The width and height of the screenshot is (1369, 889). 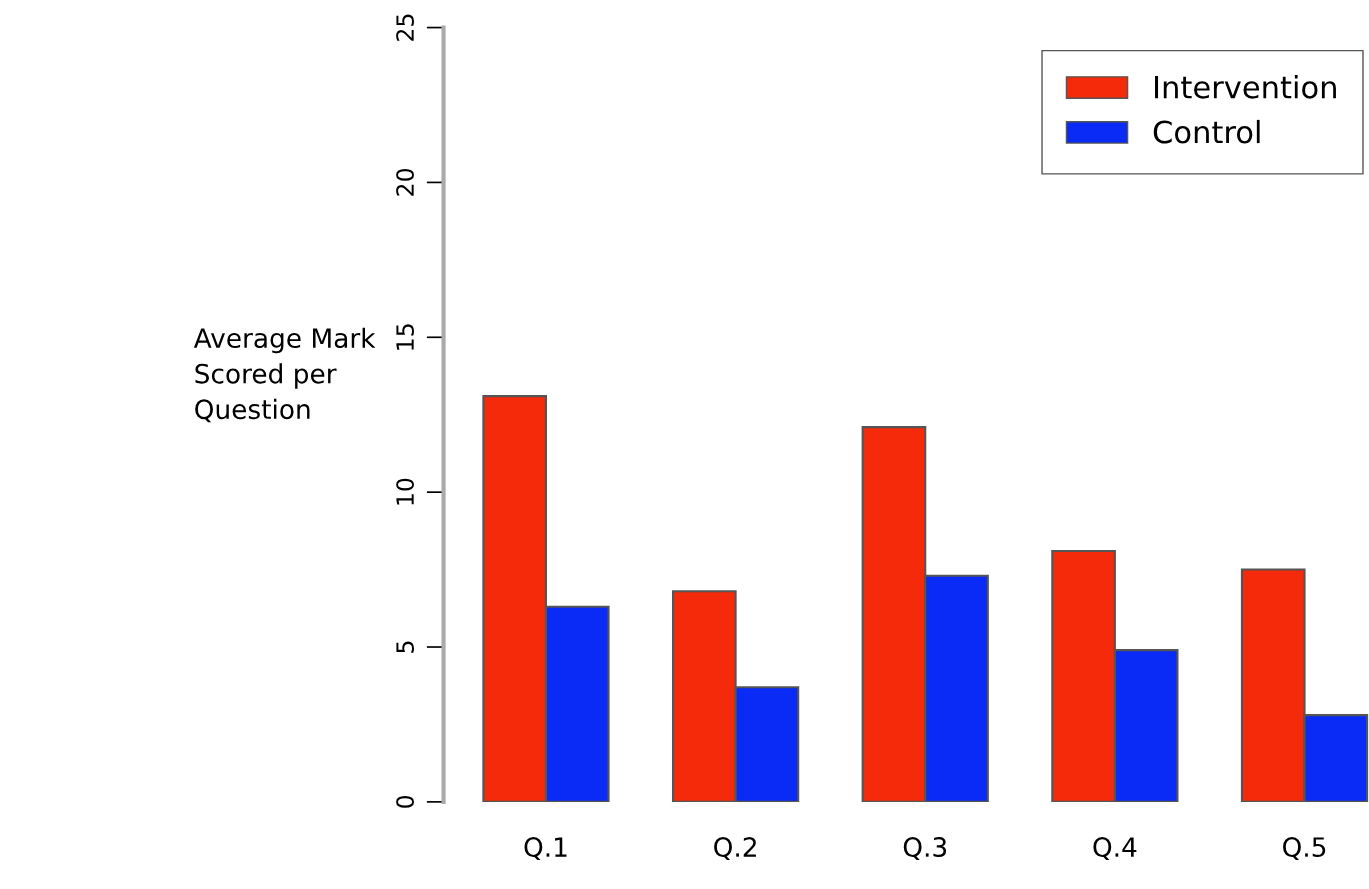 What do you see at coordinates (405, 182) in the screenshot?
I see `y-tick-label: 20` at bounding box center [405, 182].